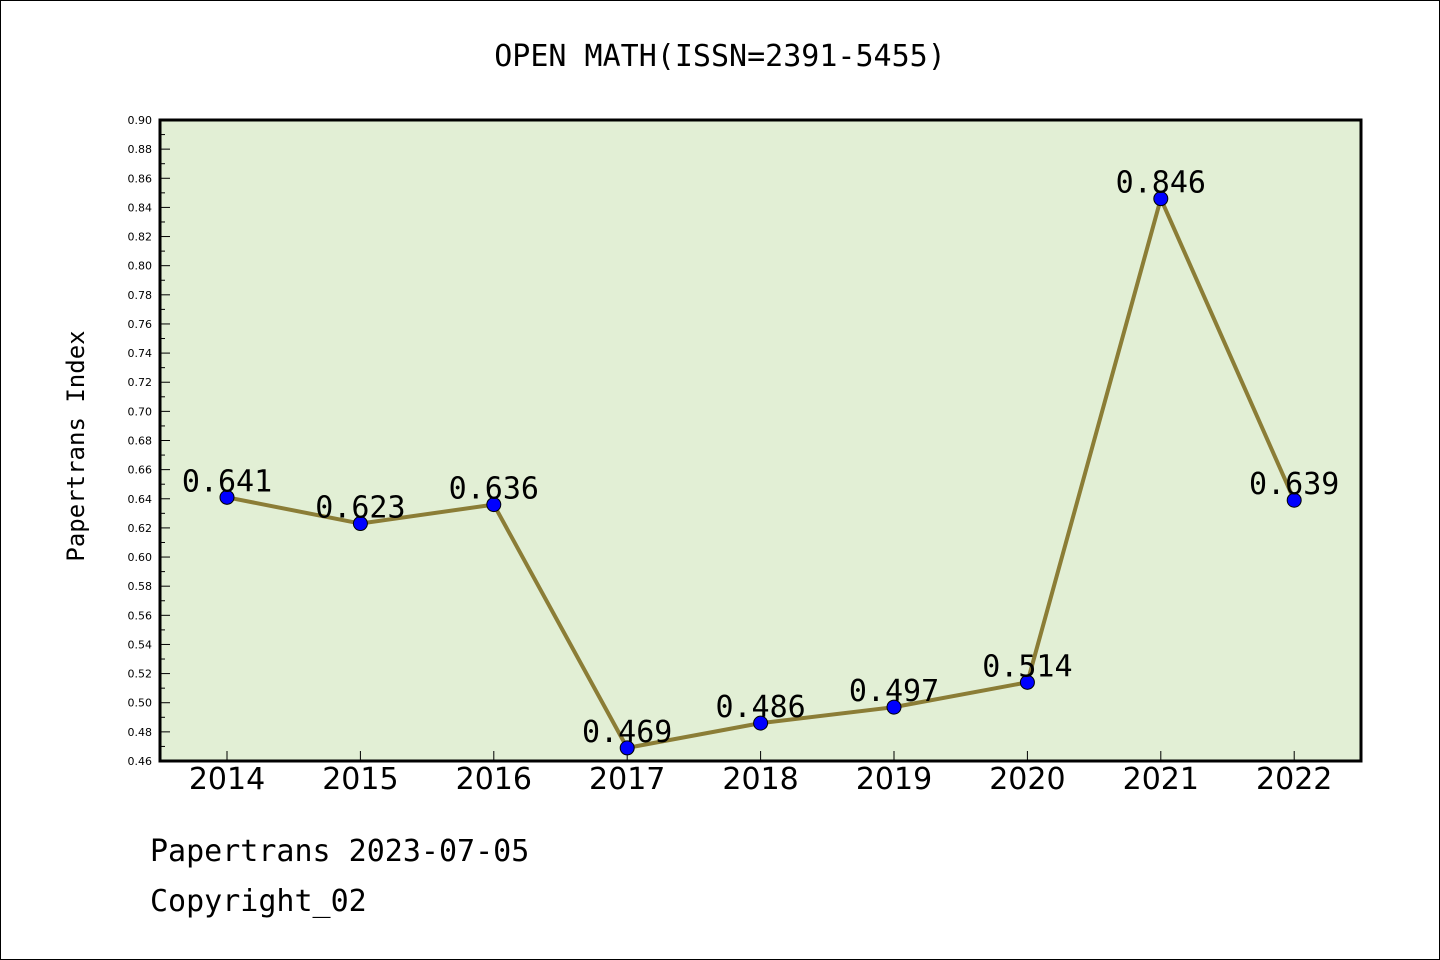 This screenshot has width=1440, height=960. What do you see at coordinates (140, 674) in the screenshot?
I see `y-tick-label: 0.52` at bounding box center [140, 674].